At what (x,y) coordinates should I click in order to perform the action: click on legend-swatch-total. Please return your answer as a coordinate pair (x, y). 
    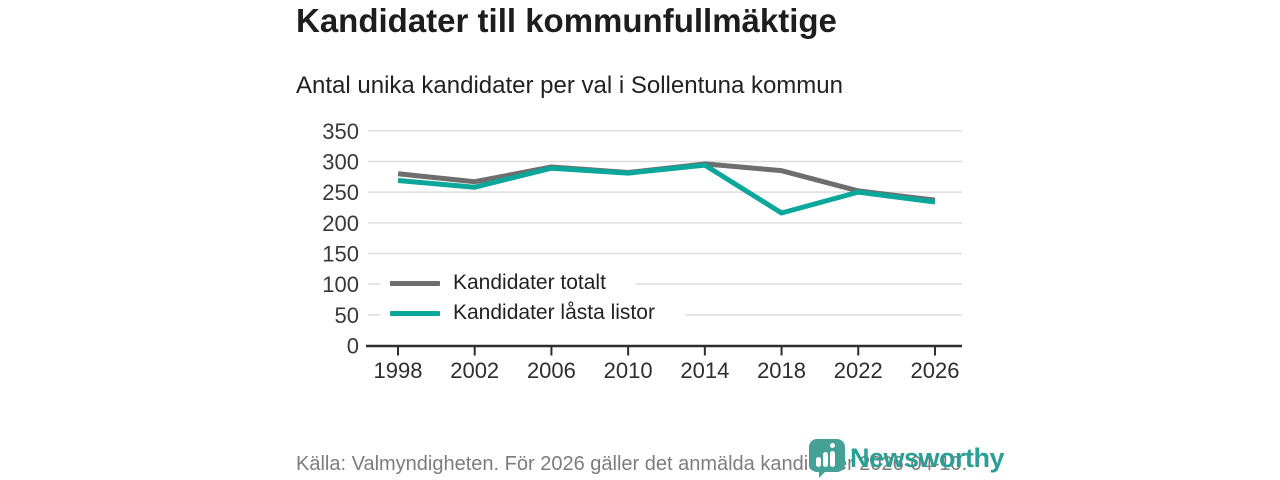
    Looking at the image, I should click on (415, 283).